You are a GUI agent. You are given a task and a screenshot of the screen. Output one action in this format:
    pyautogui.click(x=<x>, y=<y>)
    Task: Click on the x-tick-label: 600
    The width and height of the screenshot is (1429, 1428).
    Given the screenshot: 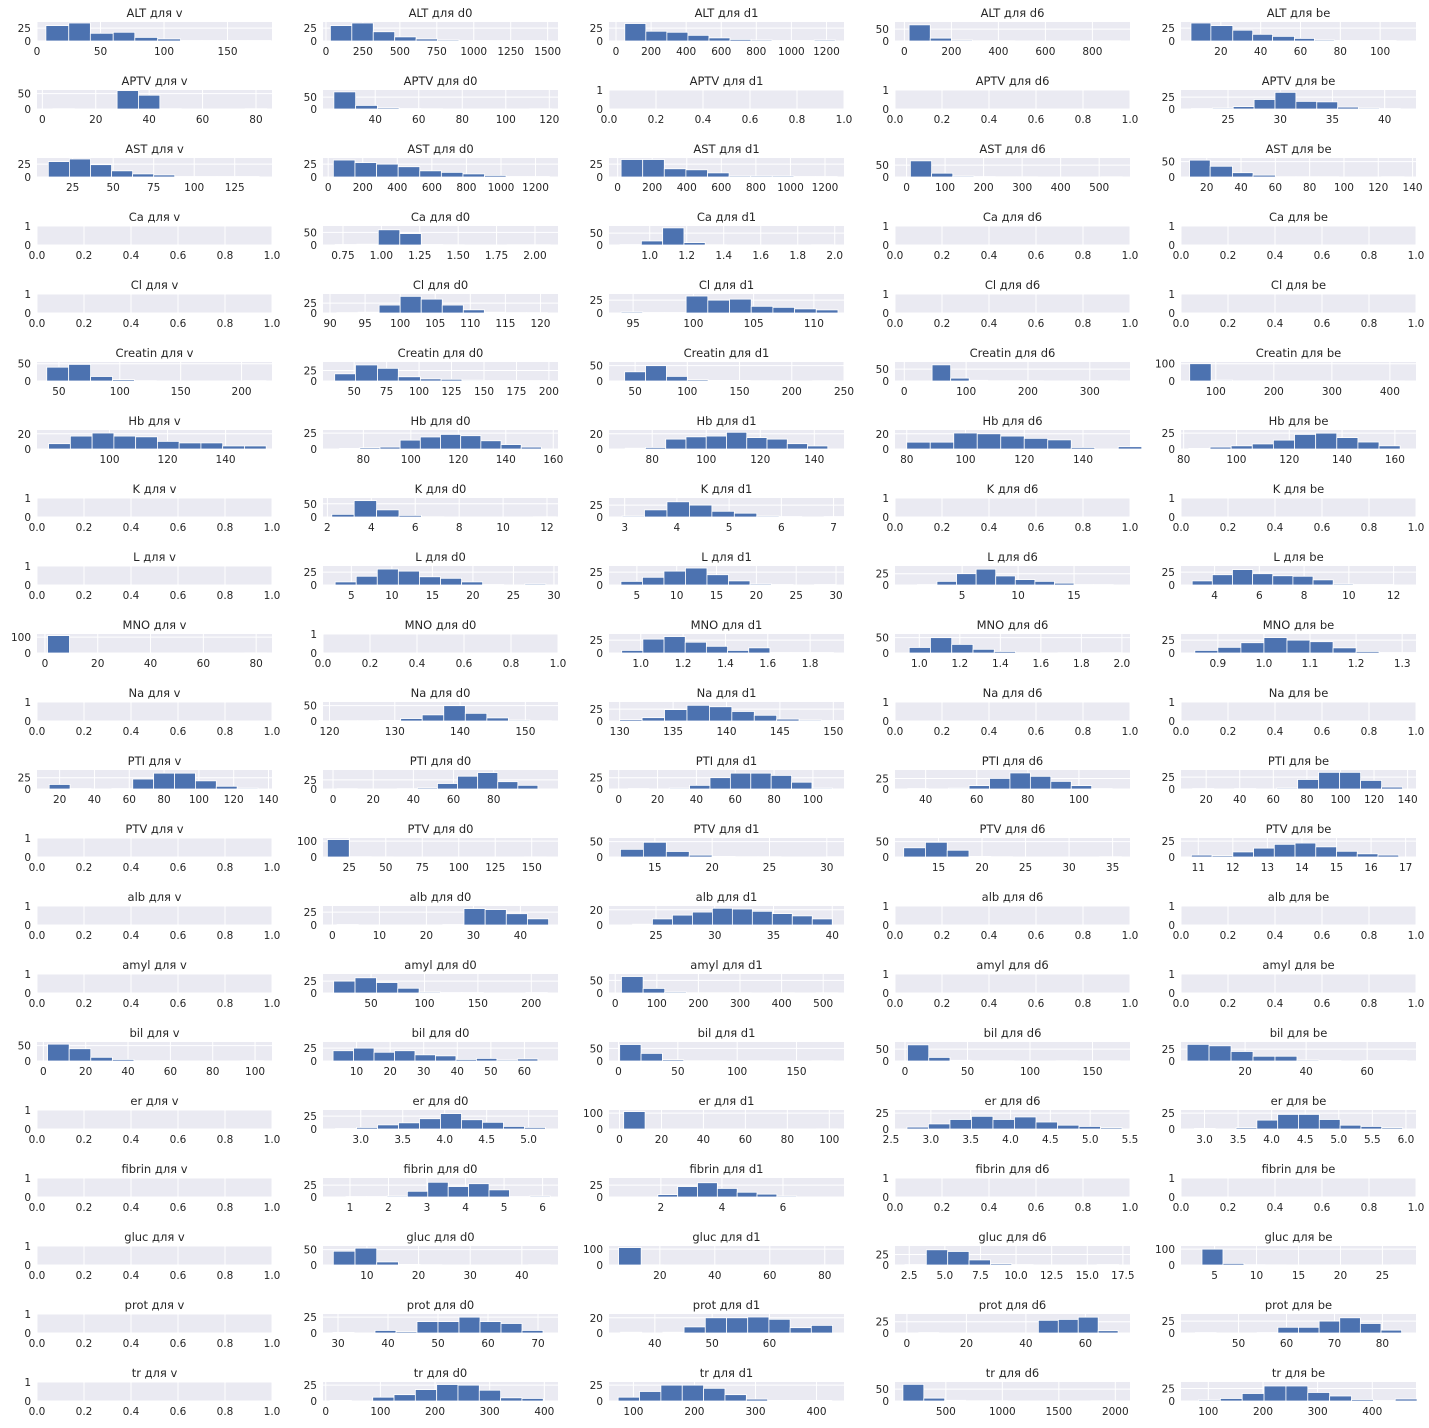 What is the action you would take?
    pyautogui.click(x=721, y=188)
    